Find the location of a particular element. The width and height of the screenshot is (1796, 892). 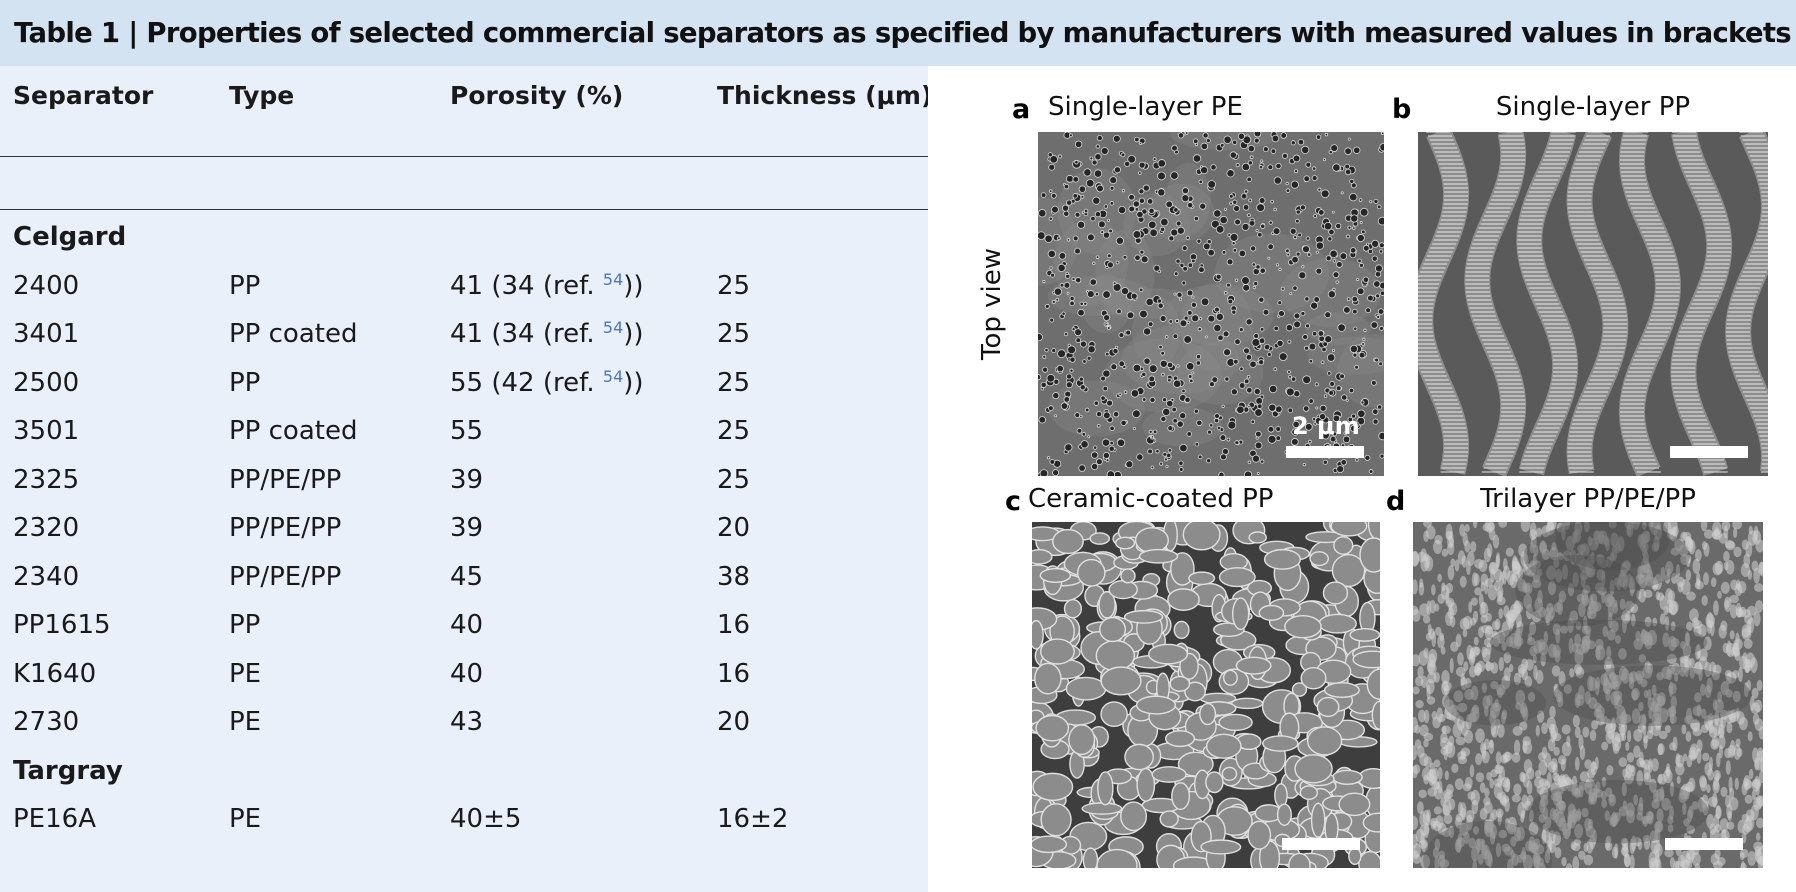

cell-separator: 2500 is located at coordinates (46, 382).